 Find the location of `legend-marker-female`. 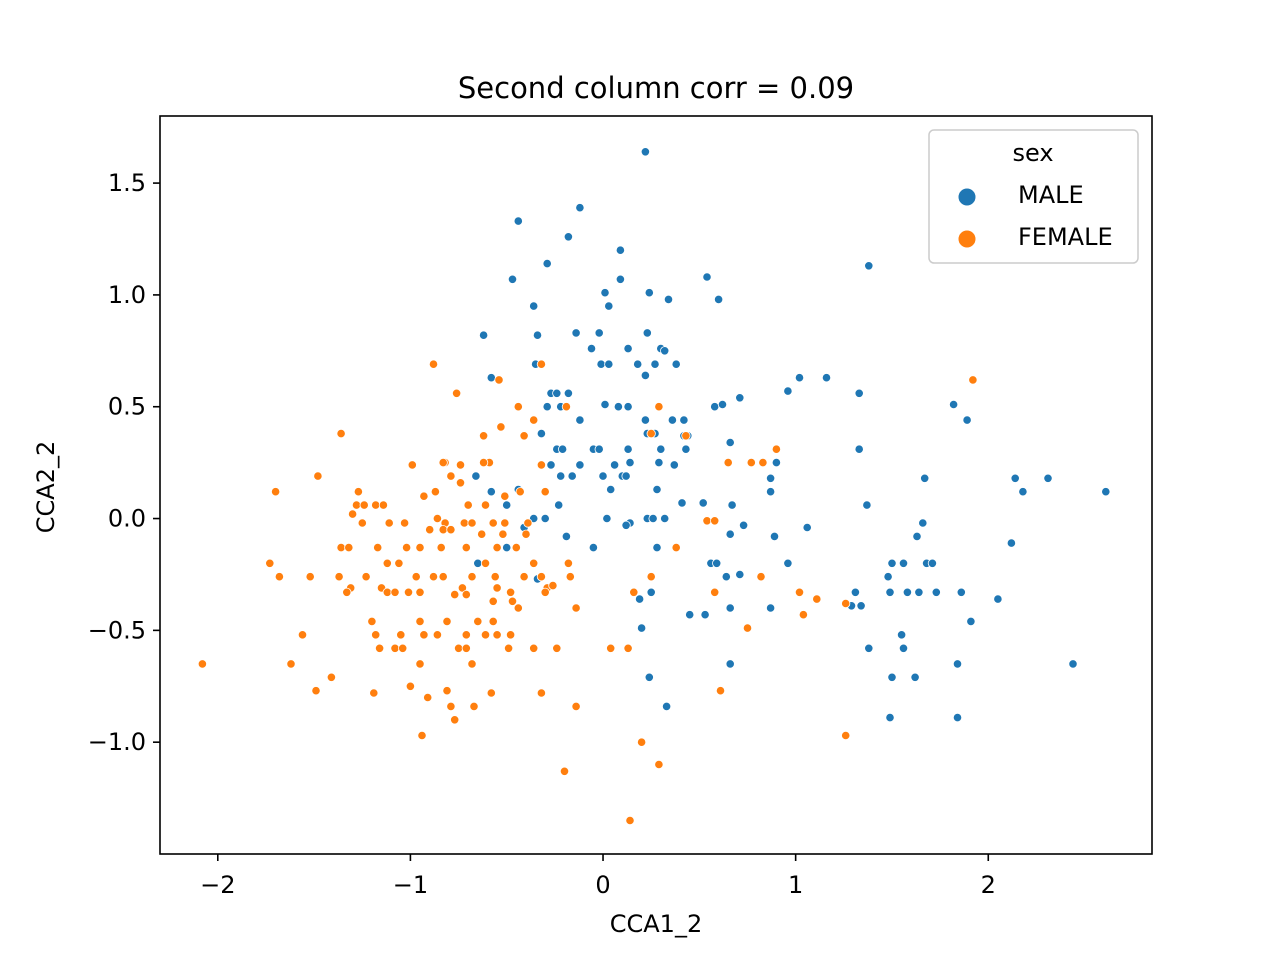

legend-marker-female is located at coordinates (967, 239).